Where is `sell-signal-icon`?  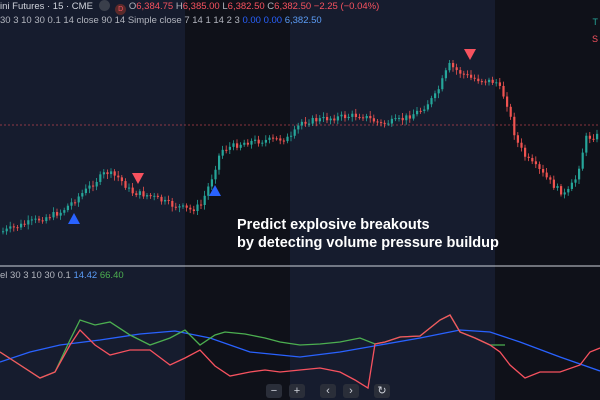 sell-signal-icon is located at coordinates (470, 54).